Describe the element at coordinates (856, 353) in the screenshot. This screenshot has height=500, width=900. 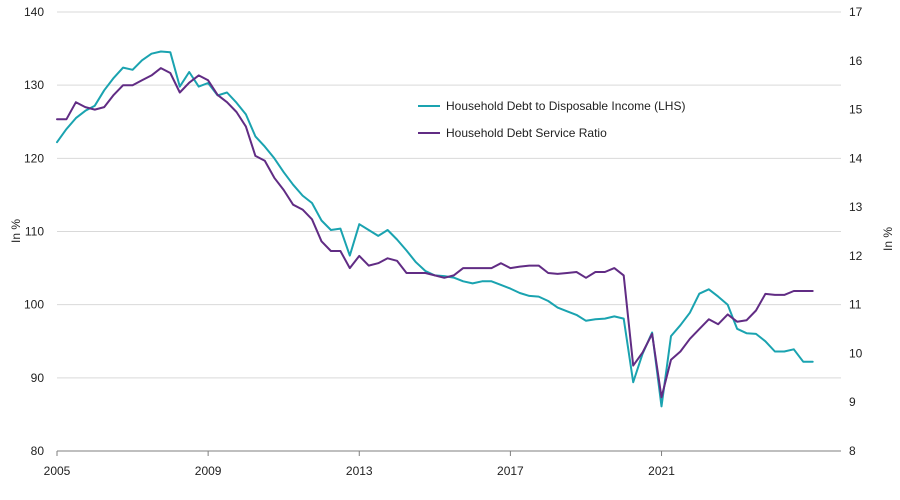
I see `right-tick-label: 10` at that location.